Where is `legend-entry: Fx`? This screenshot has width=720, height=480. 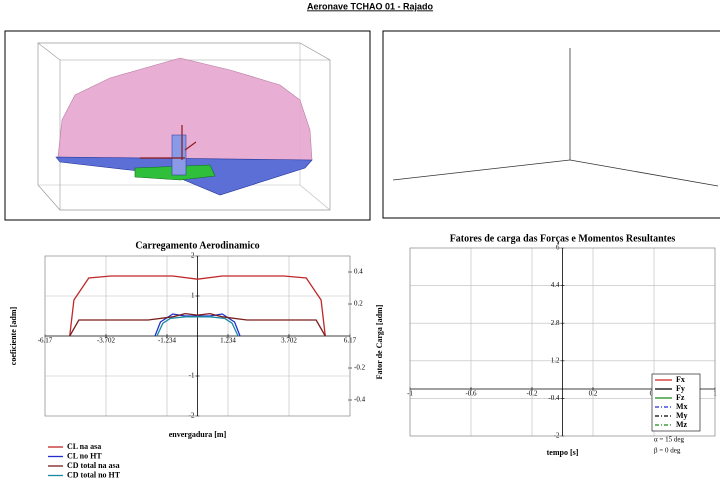
legend-entry: Fx is located at coordinates (680, 379).